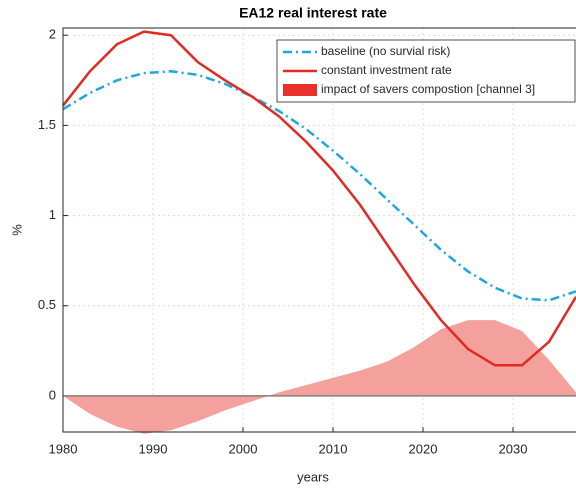  Describe the element at coordinates (313, 13) in the screenshot. I see `chart-title: EA12 real interest rate` at that location.